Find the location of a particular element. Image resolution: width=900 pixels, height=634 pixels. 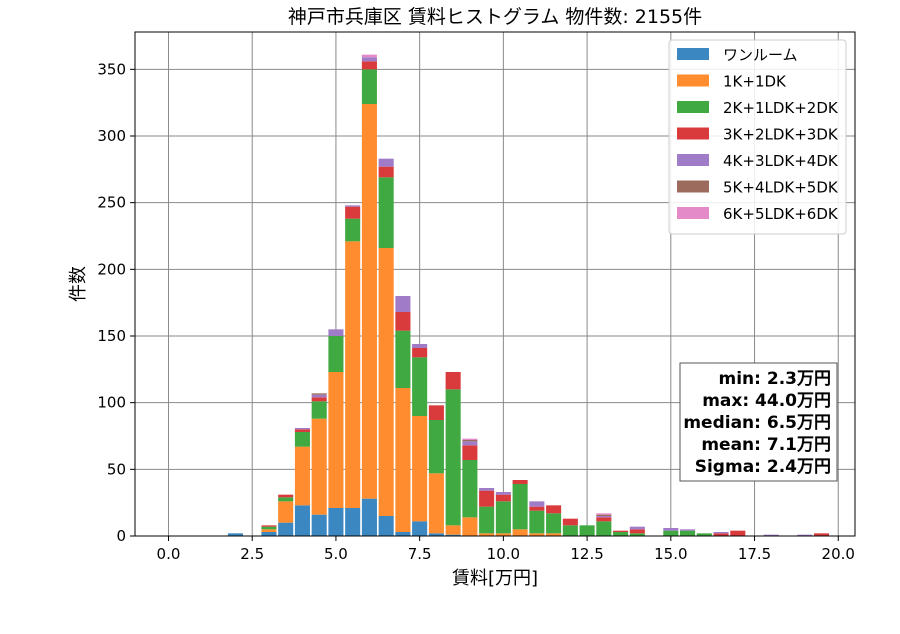

x-tick-label: 17.5 is located at coordinates (754, 554).